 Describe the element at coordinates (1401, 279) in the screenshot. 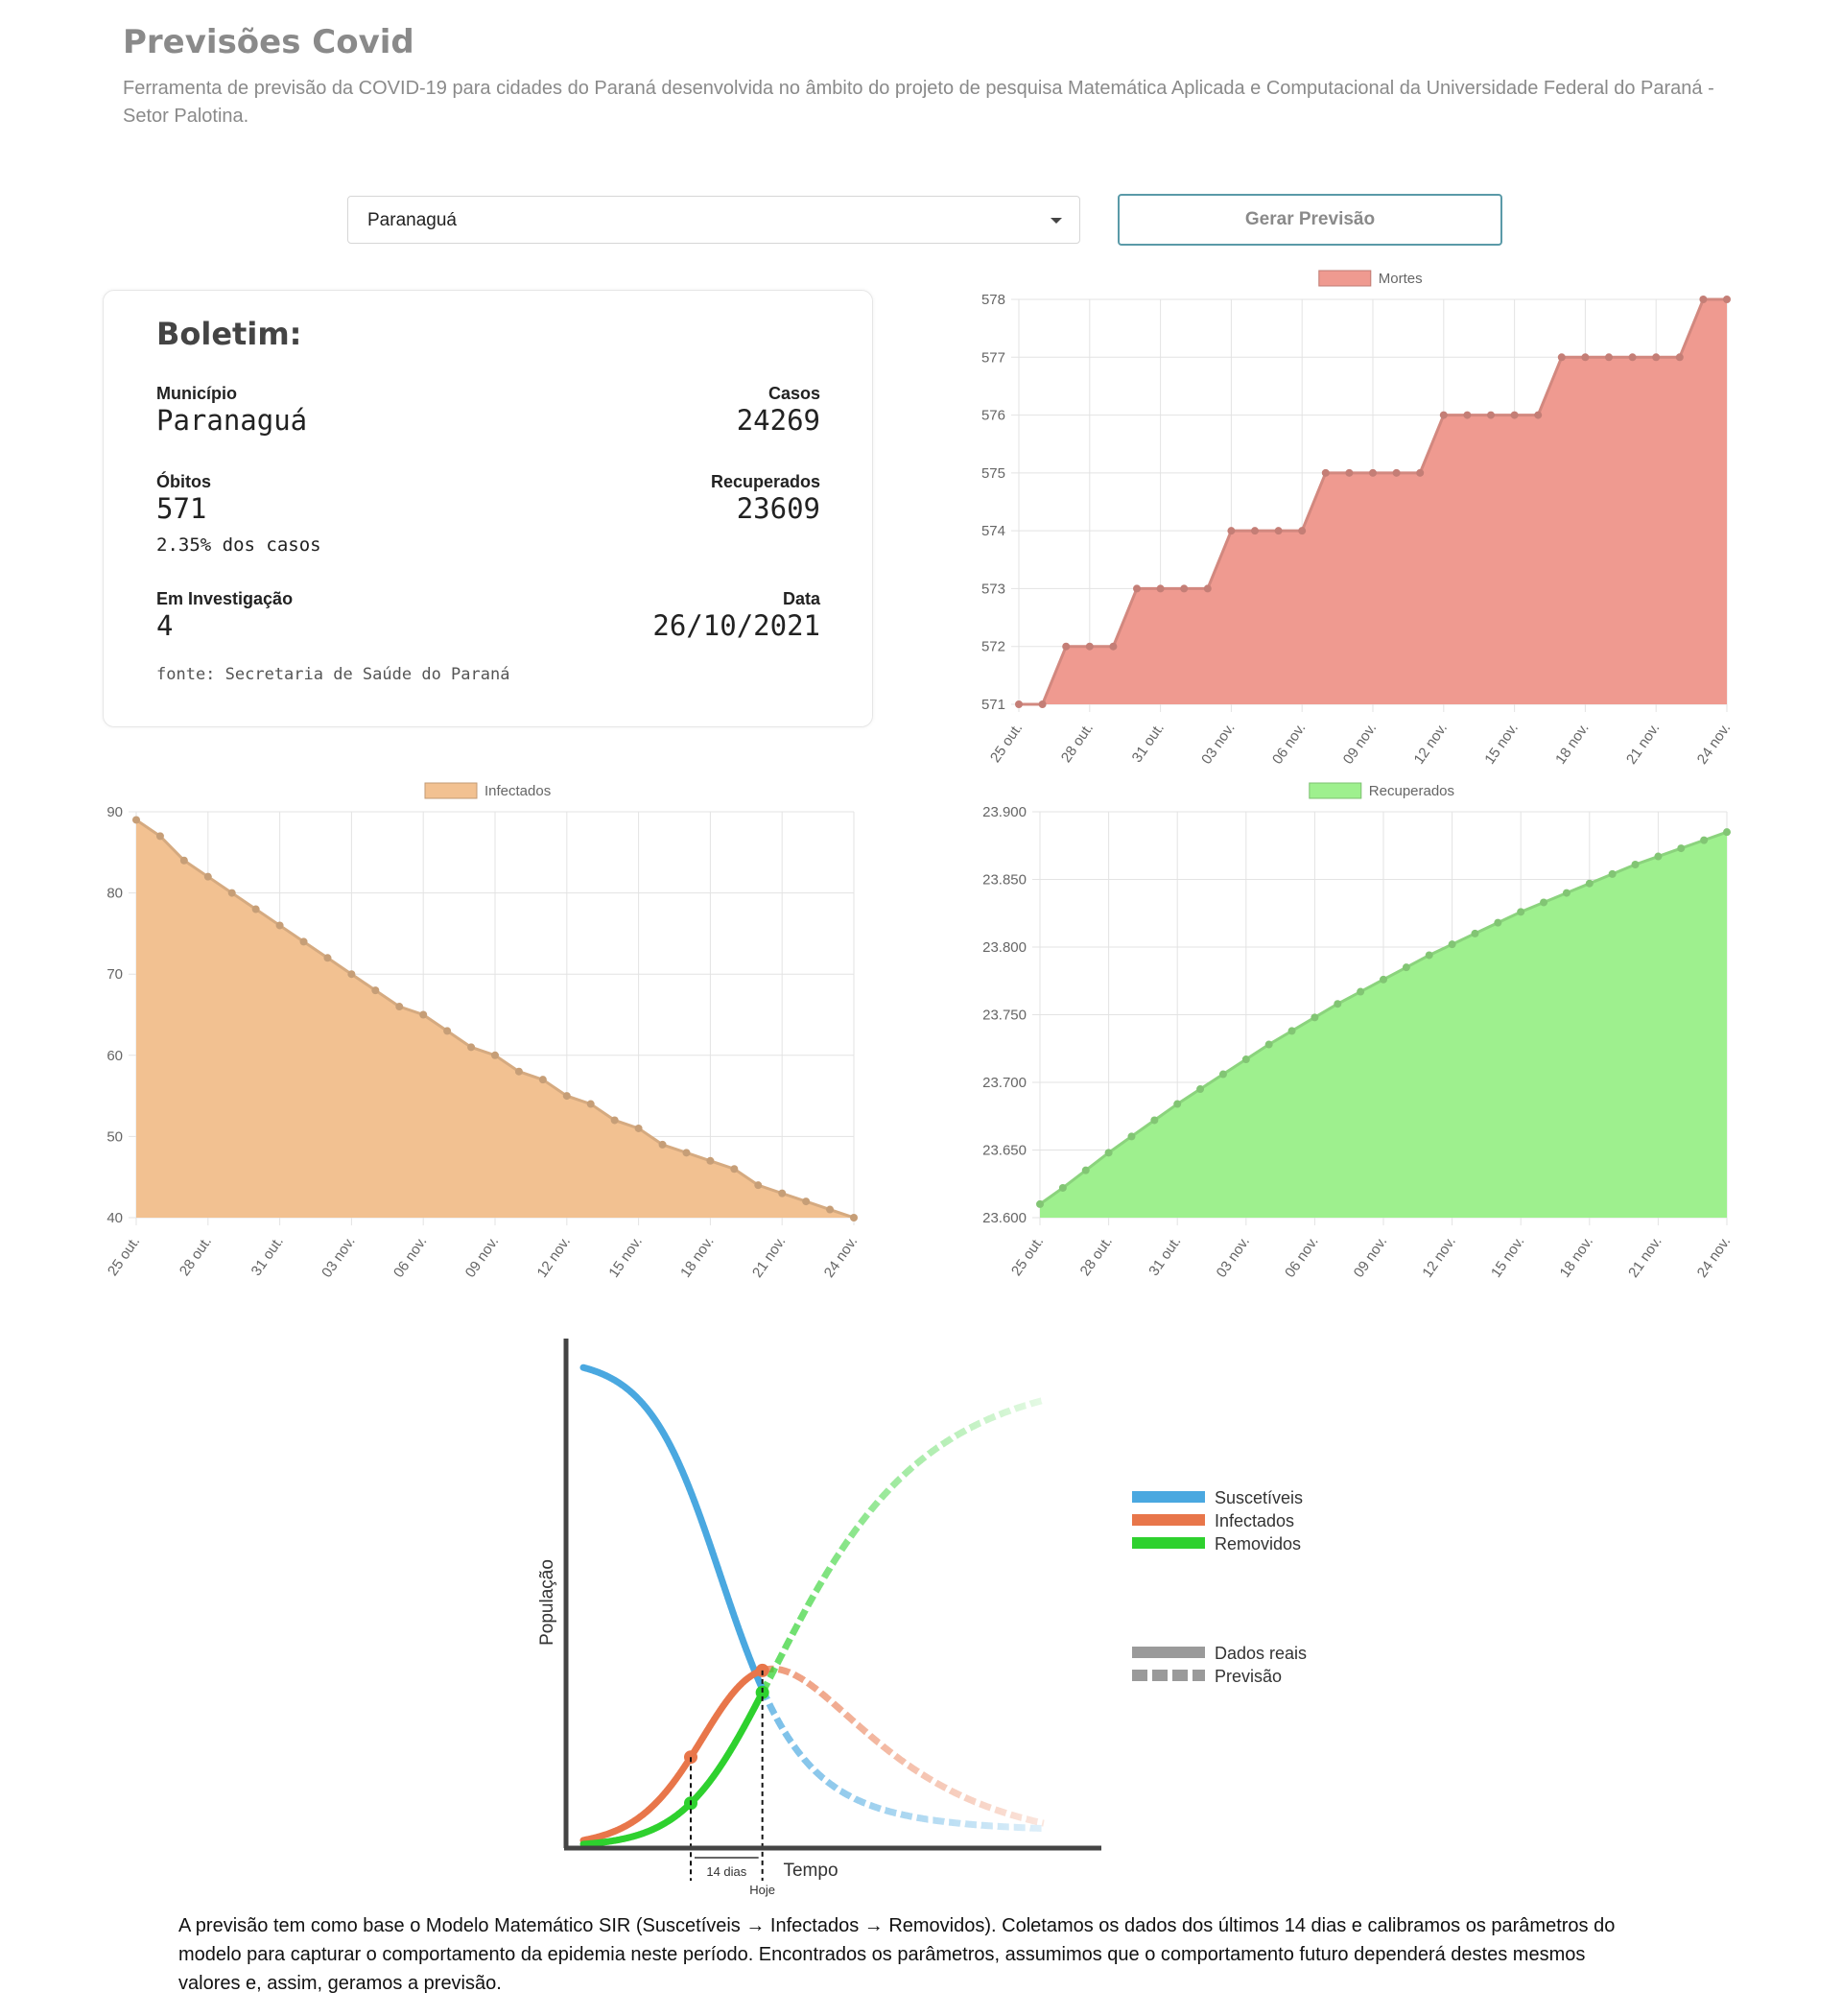

I see `legend-label: Mortes` at that location.